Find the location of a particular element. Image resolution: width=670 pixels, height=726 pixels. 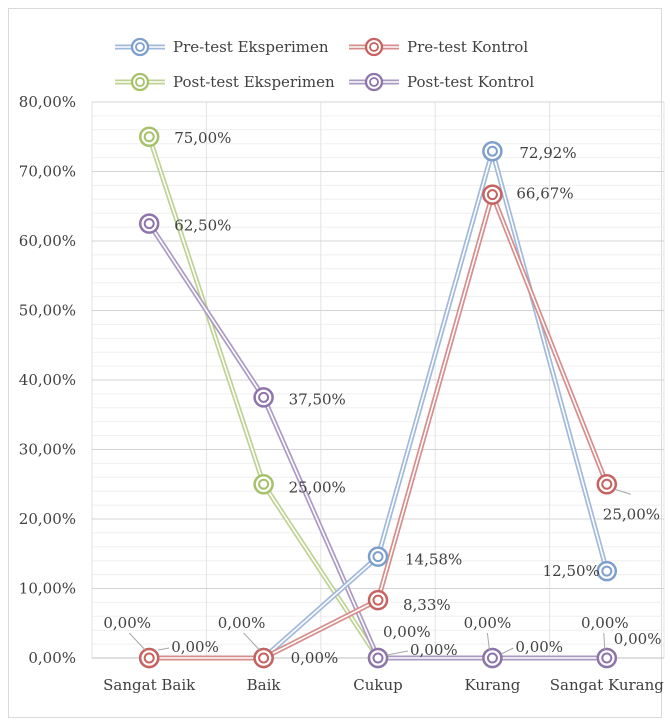

x-tick-label: Sangat Kurang is located at coordinates (607, 685).